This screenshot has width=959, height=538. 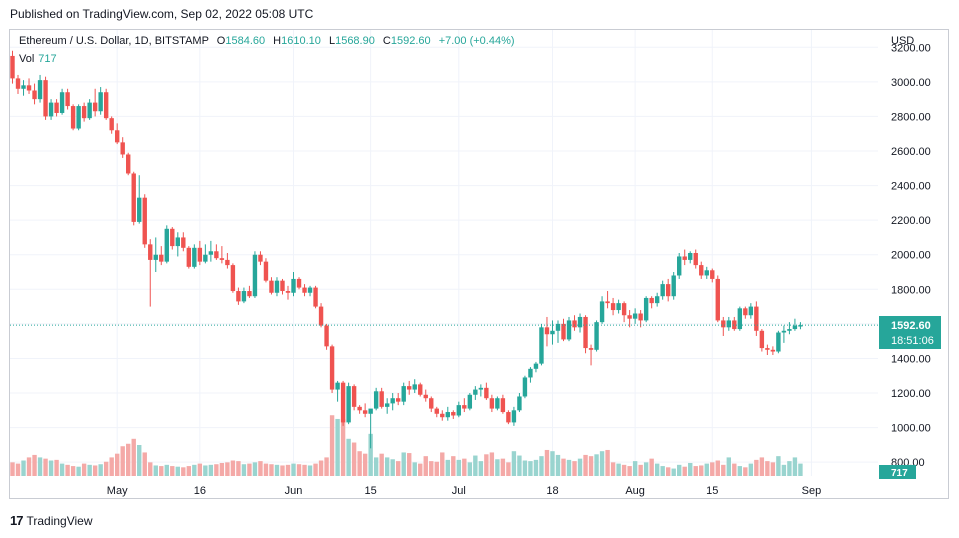 What do you see at coordinates (911, 394) in the screenshot?
I see `y-tick-label: 1200.00` at bounding box center [911, 394].